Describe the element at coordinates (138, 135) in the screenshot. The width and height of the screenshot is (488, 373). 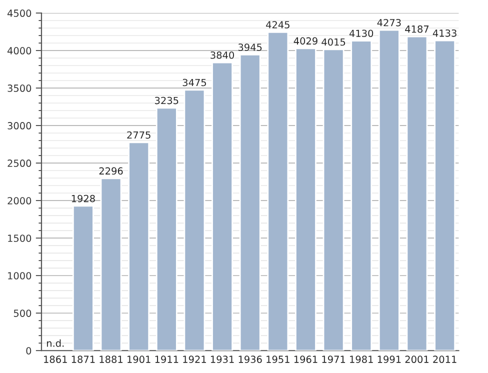
I see `data-label: 2775` at that location.